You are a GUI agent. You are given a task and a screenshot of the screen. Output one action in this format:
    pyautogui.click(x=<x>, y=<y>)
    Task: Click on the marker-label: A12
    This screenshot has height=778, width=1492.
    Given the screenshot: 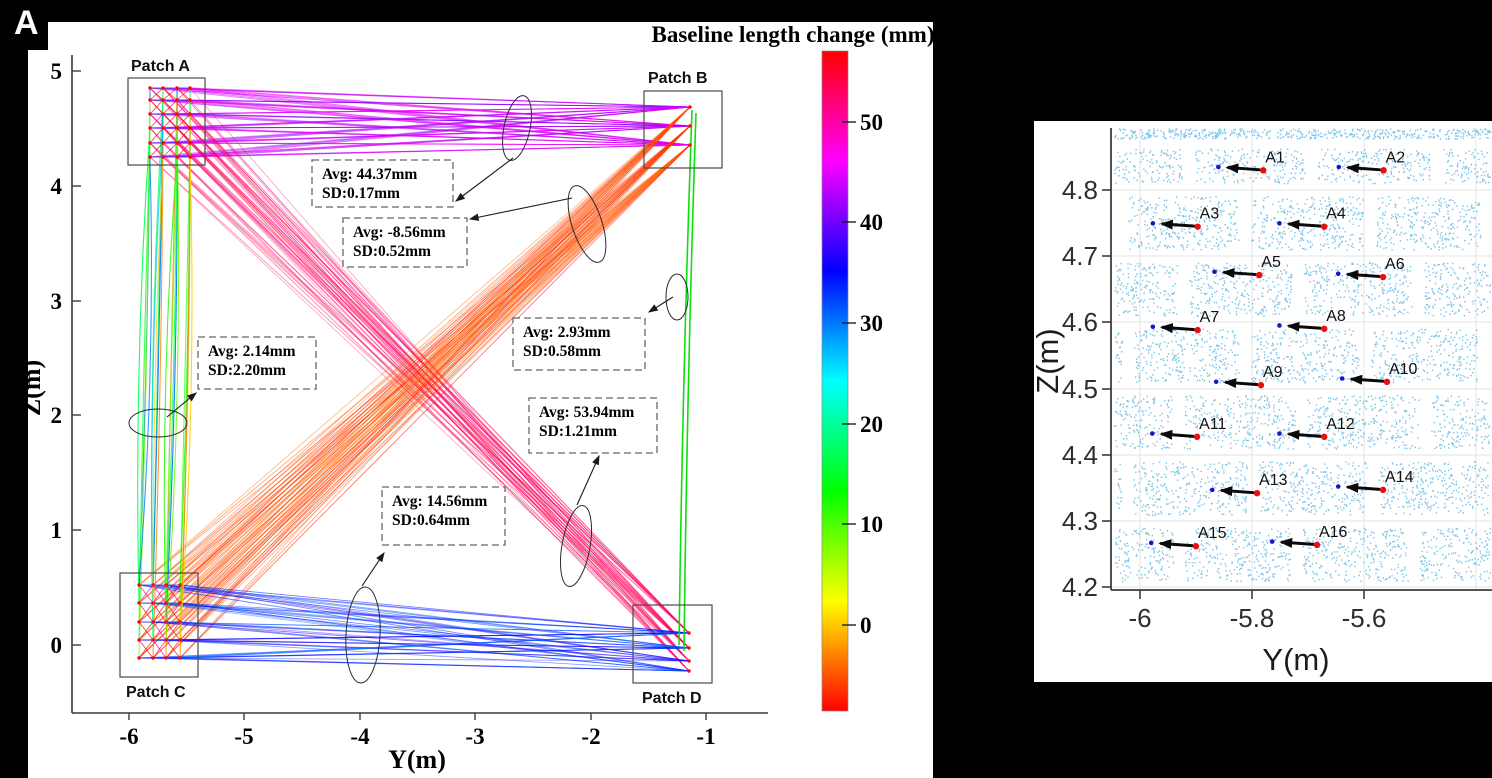 What is the action you would take?
    pyautogui.click(x=1340, y=424)
    